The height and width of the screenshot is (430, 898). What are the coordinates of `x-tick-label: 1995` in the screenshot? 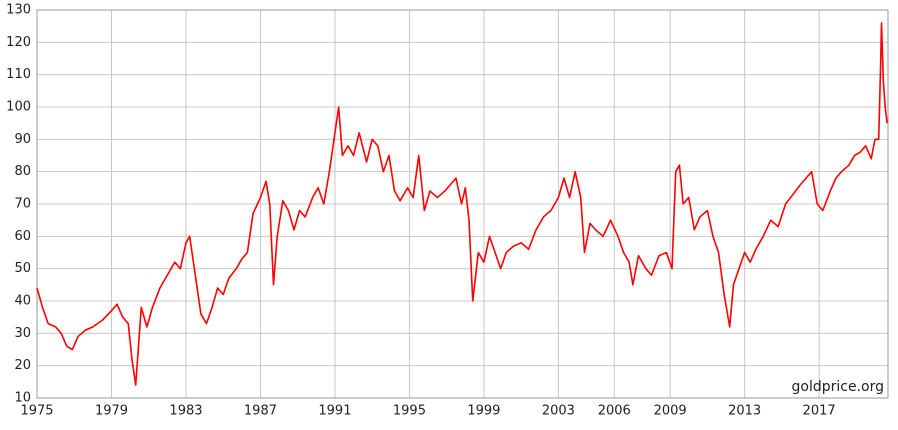 It's located at (409, 411).